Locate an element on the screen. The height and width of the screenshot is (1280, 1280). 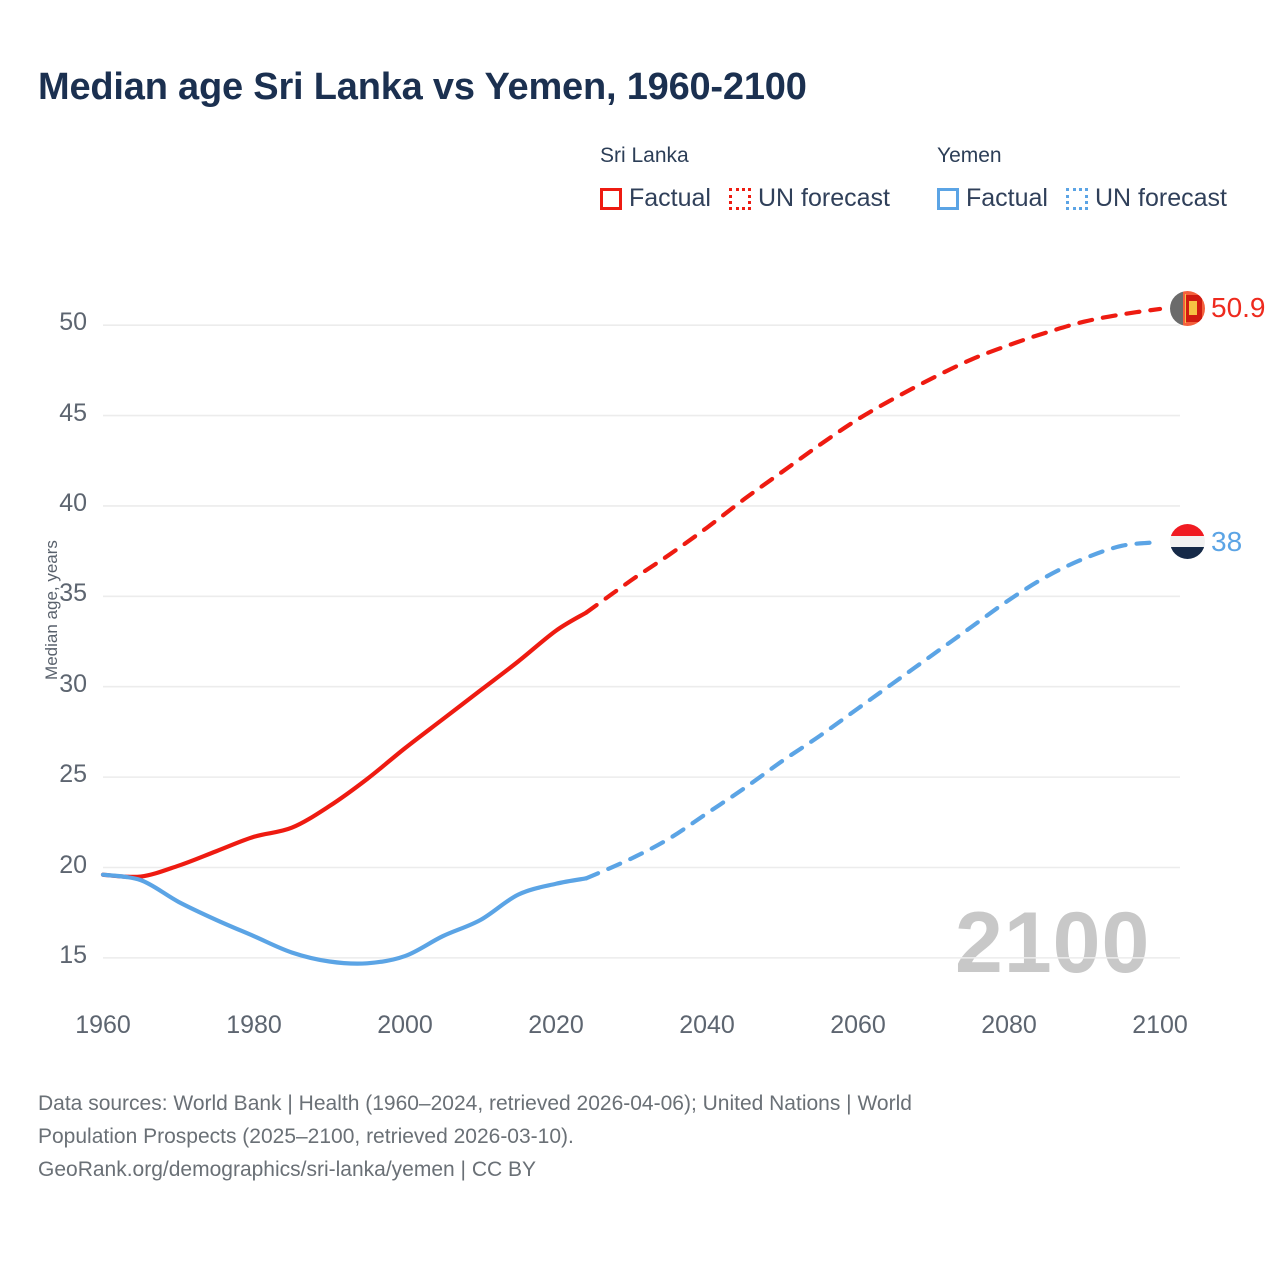
x-axis-tick-label: 1980 is located at coordinates (254, 1025).